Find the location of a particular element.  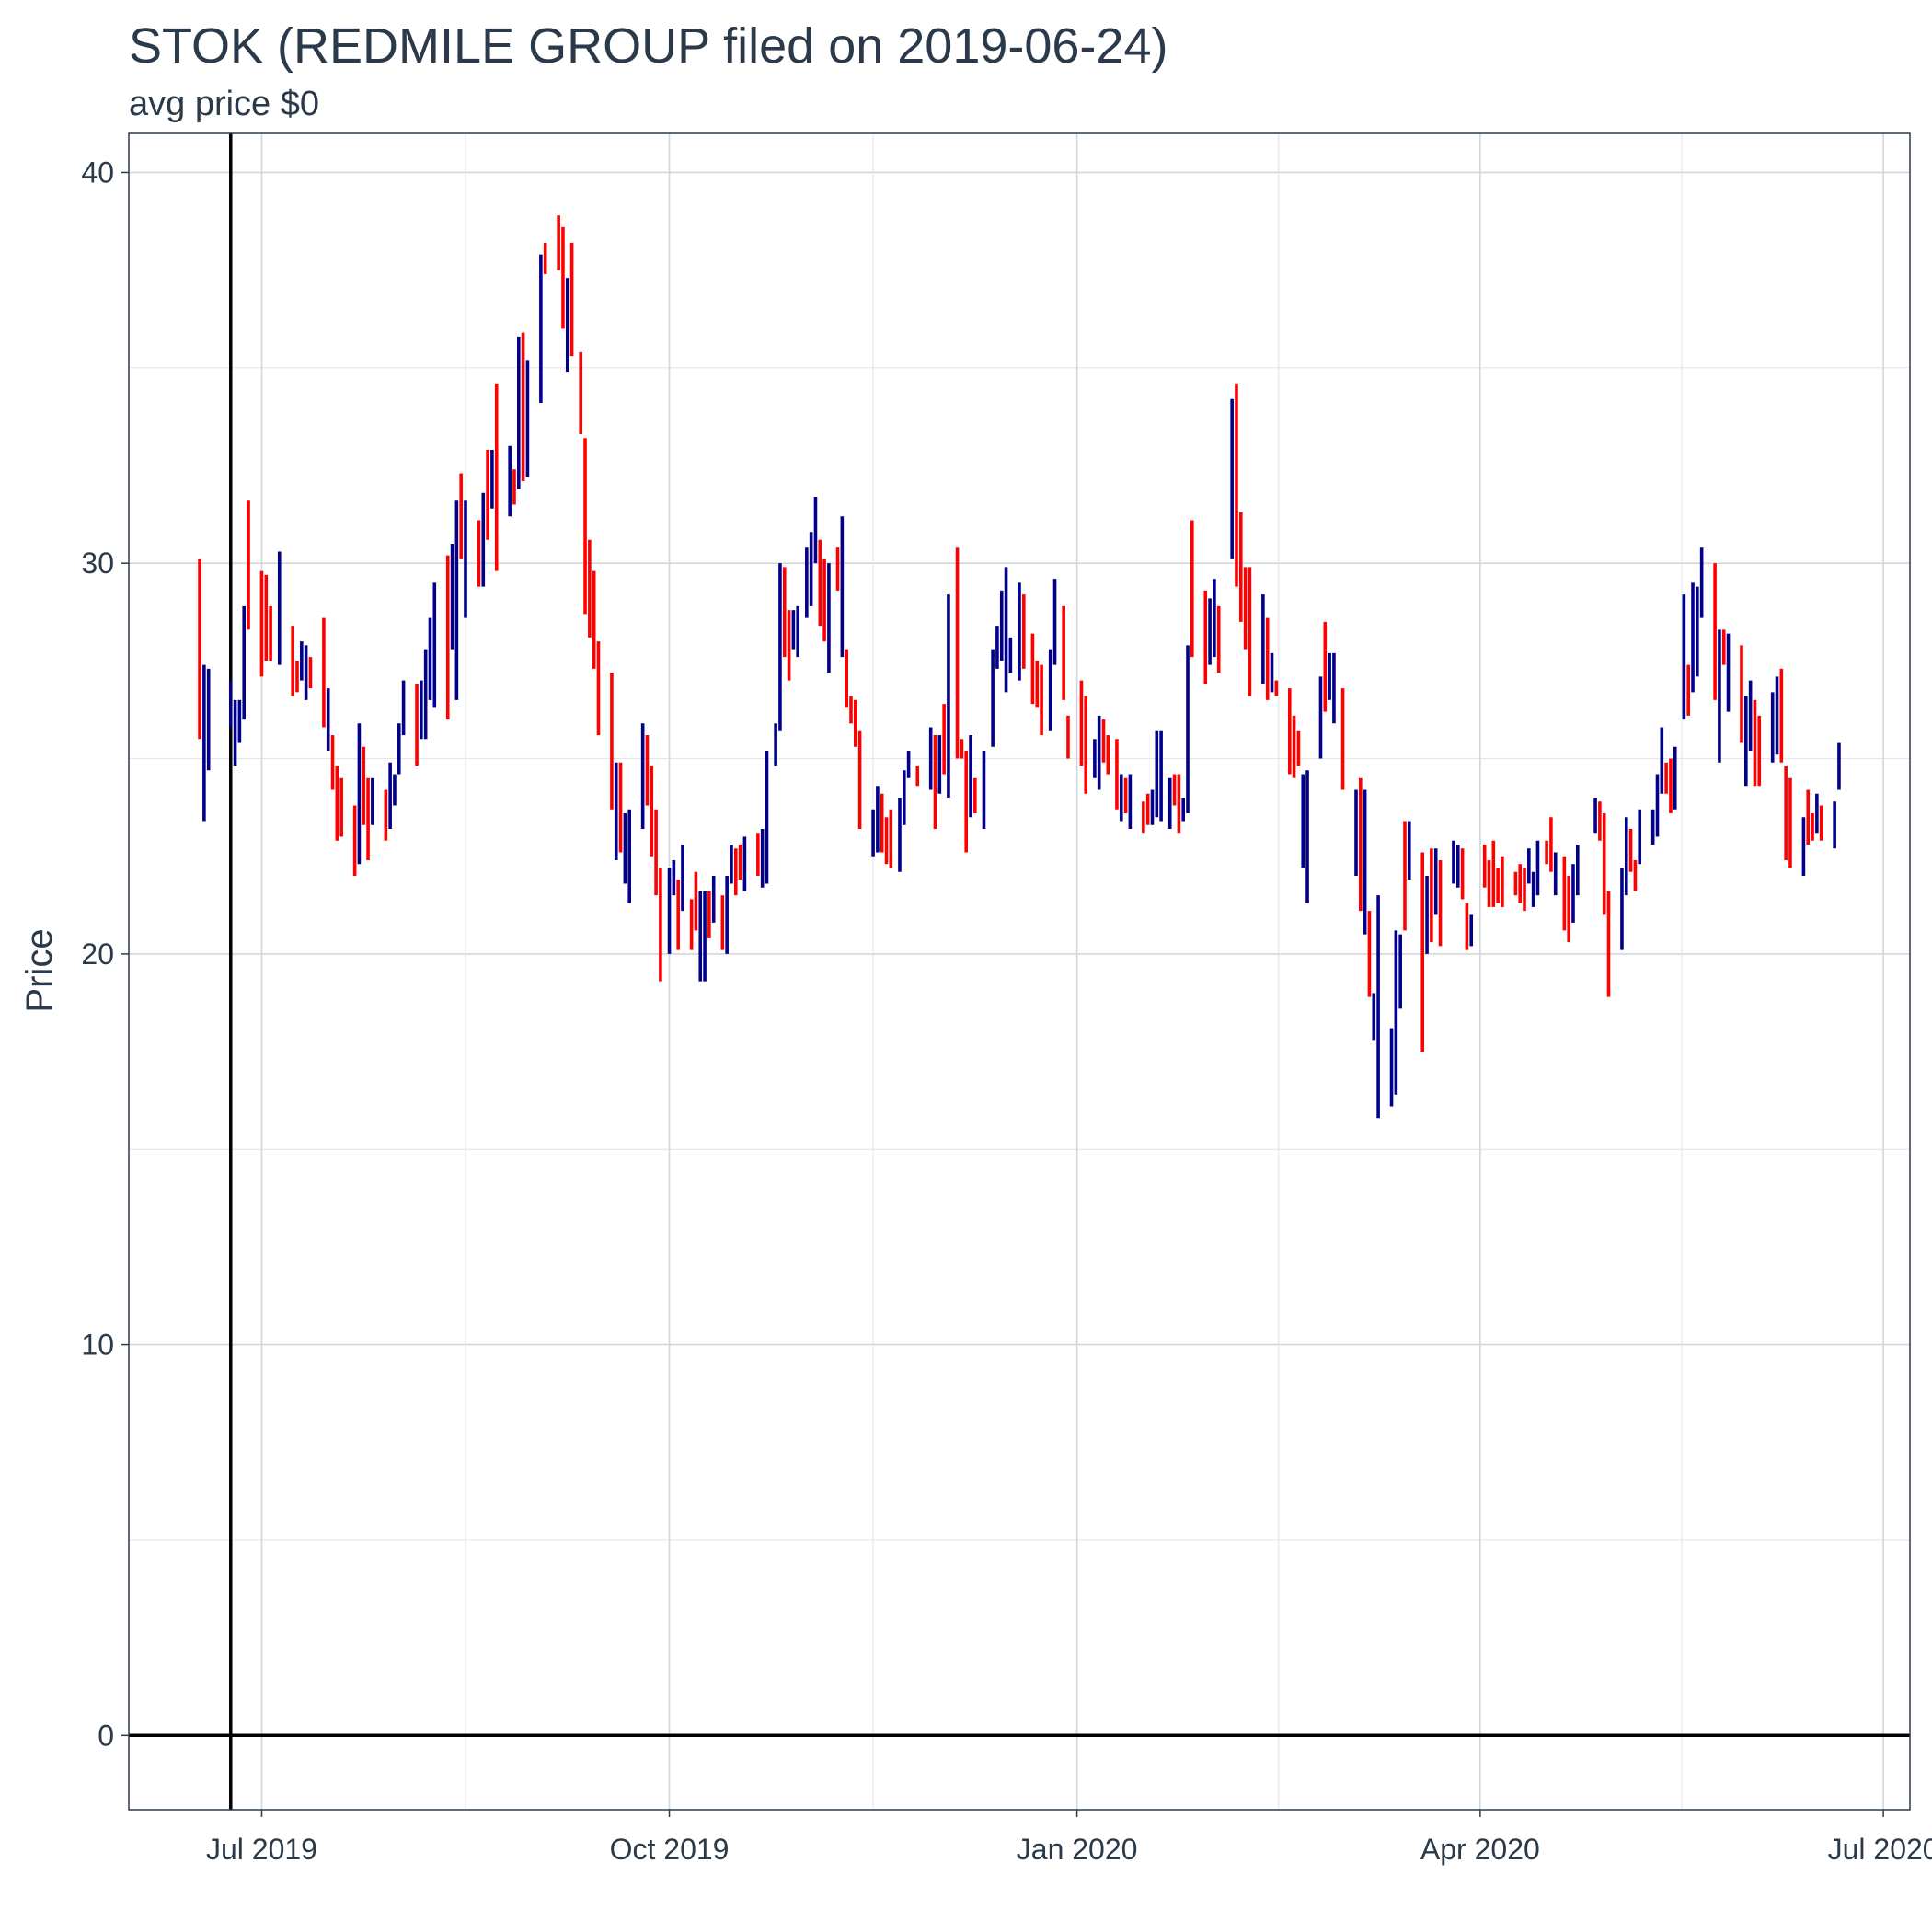

y-tick-label: 40 is located at coordinates (97, 172).